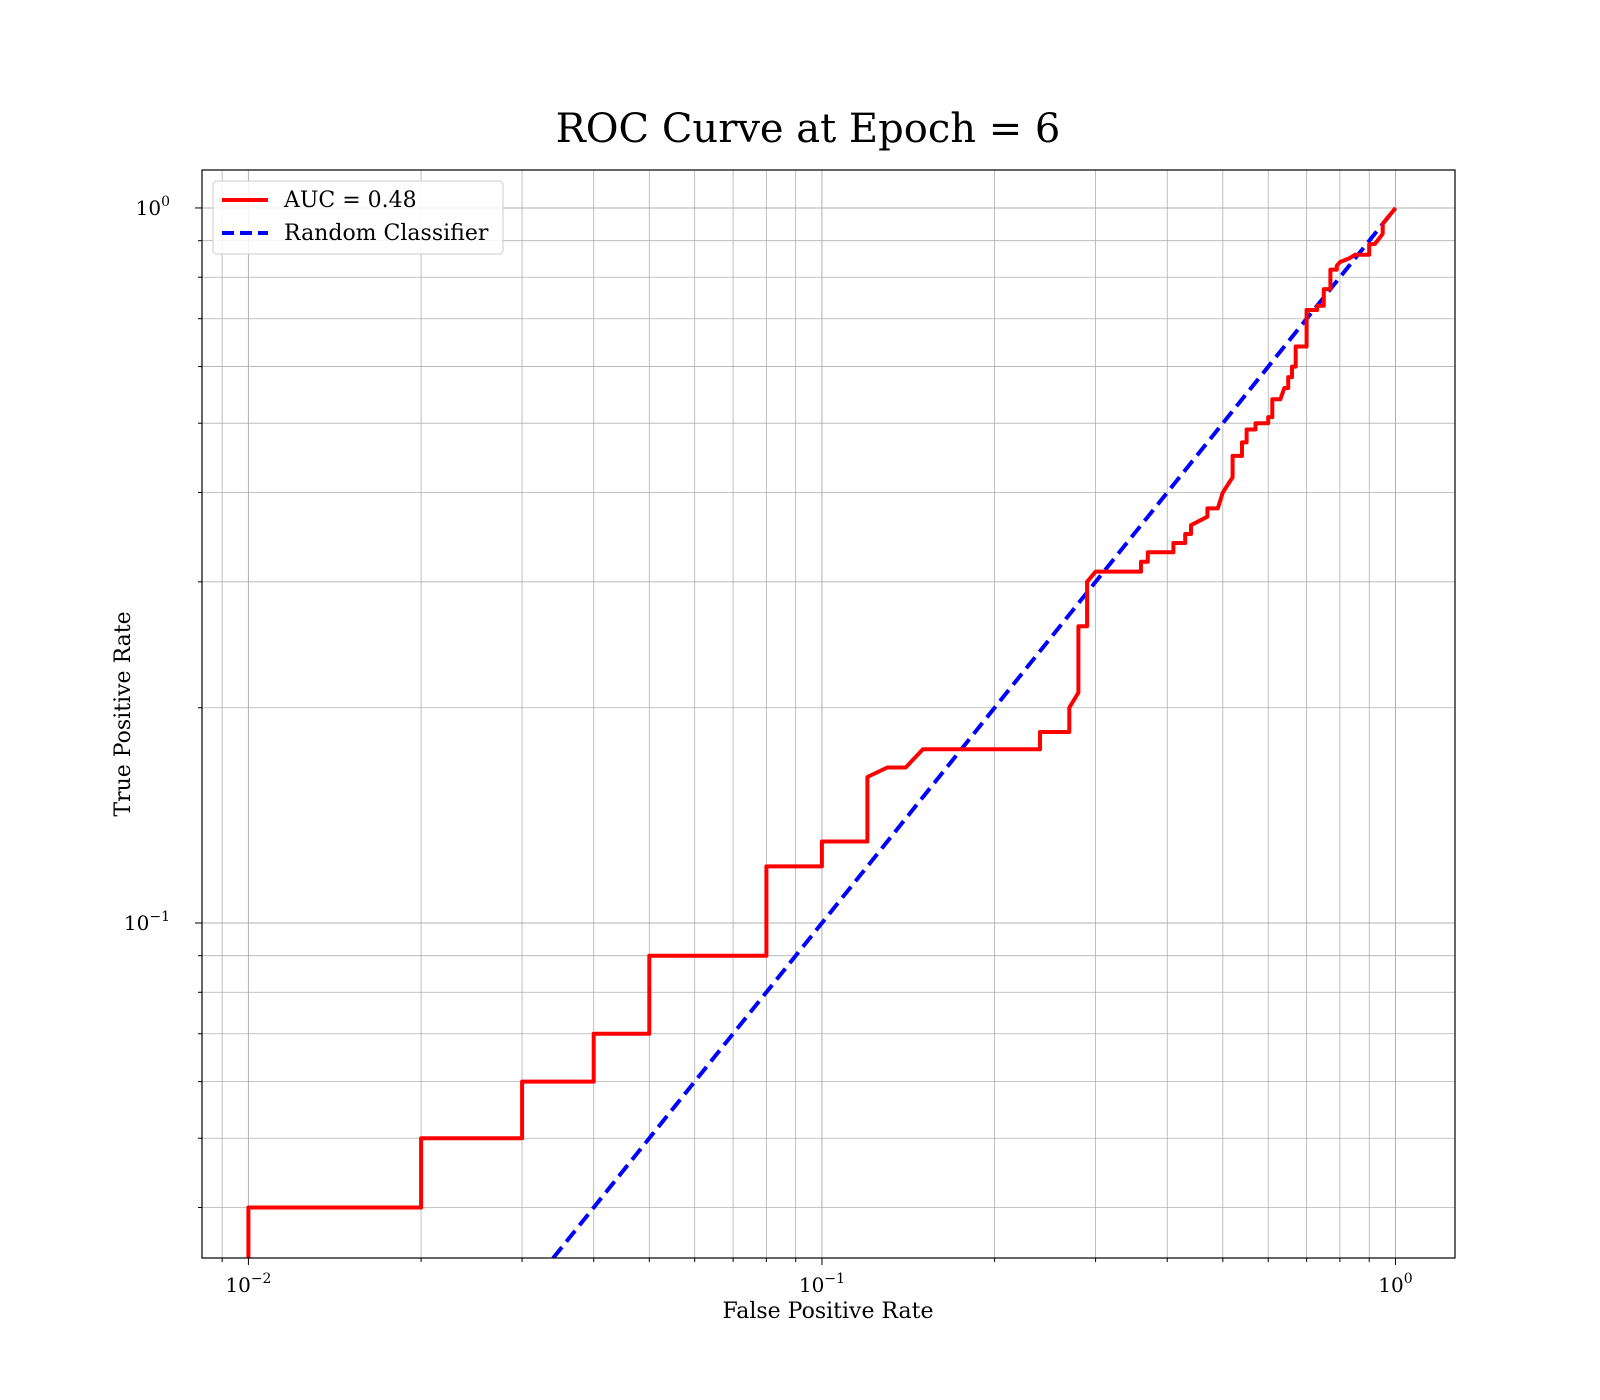 The height and width of the screenshot is (1400, 1600). I want to click on chart-title: ROC Curve at Epoch = 6, so click(808, 129).